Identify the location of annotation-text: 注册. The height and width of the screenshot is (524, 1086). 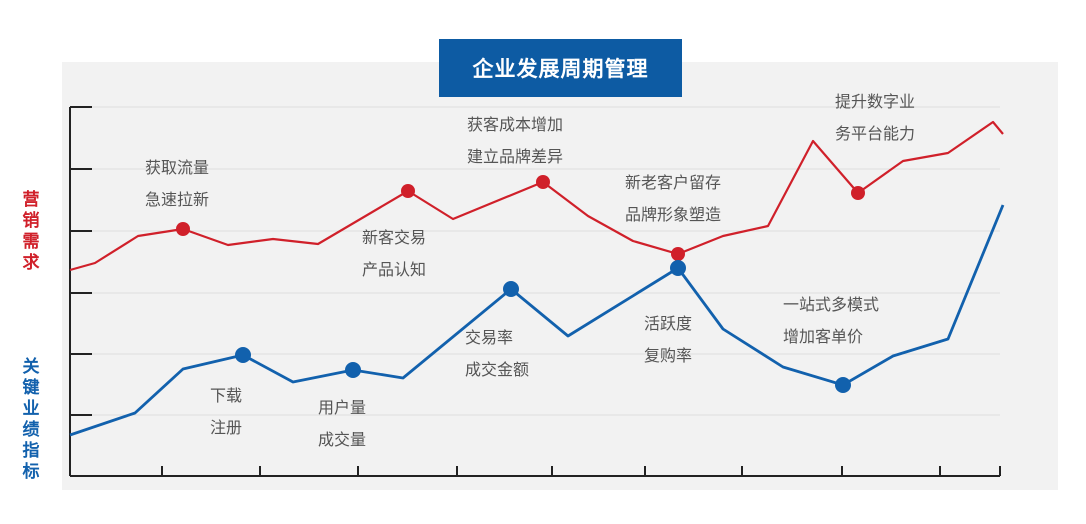
(226, 427).